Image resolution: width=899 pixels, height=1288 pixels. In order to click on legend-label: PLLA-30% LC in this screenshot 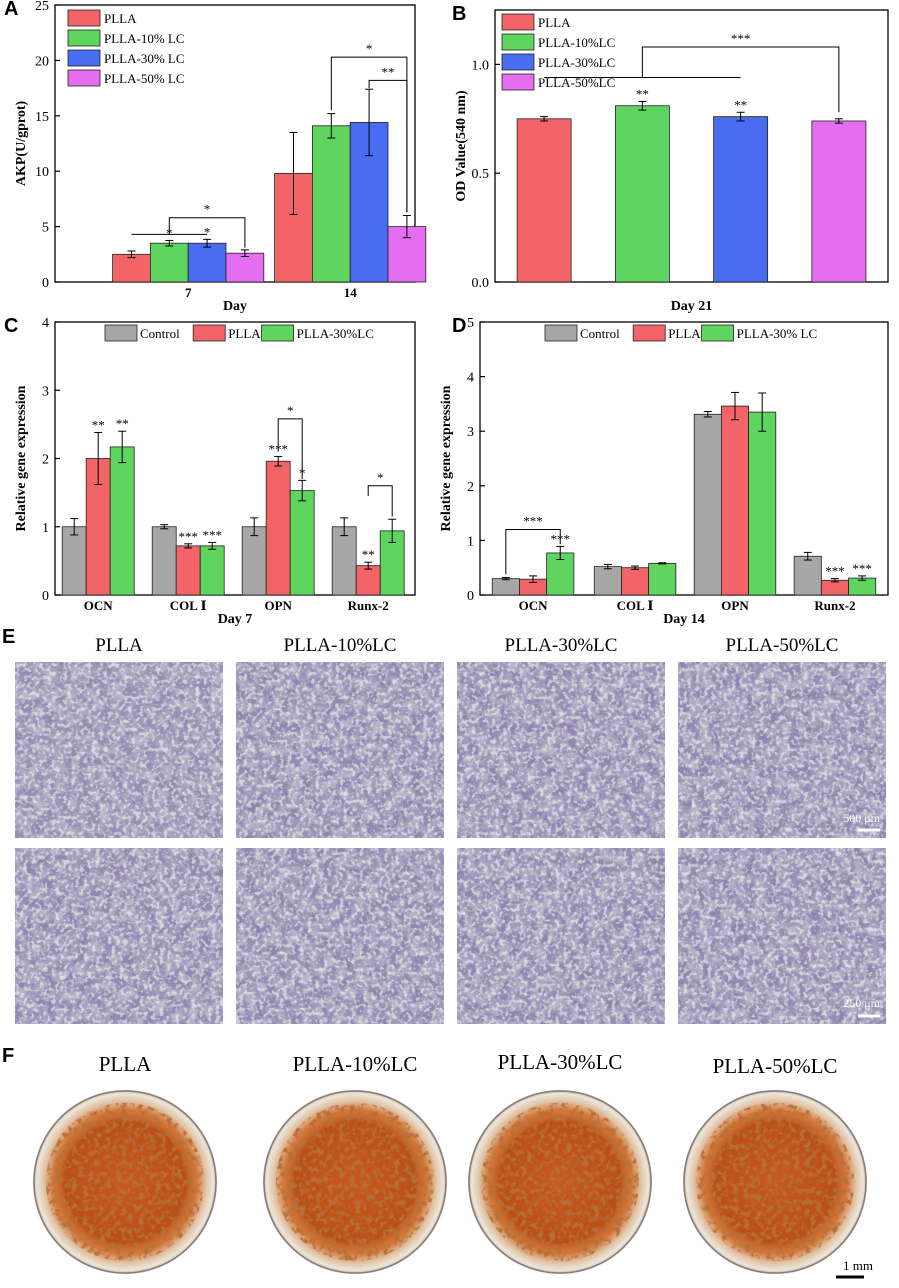, I will do `click(777, 333)`.